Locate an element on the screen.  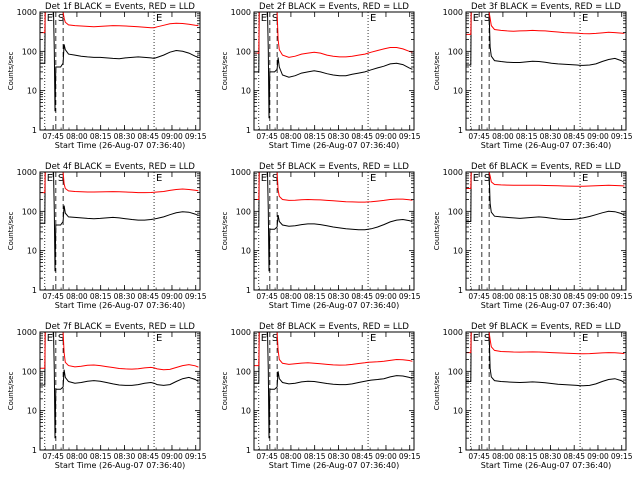
panel-title: Det 5f BLACK = Events, RED = LLD is located at coordinates (334, 167).